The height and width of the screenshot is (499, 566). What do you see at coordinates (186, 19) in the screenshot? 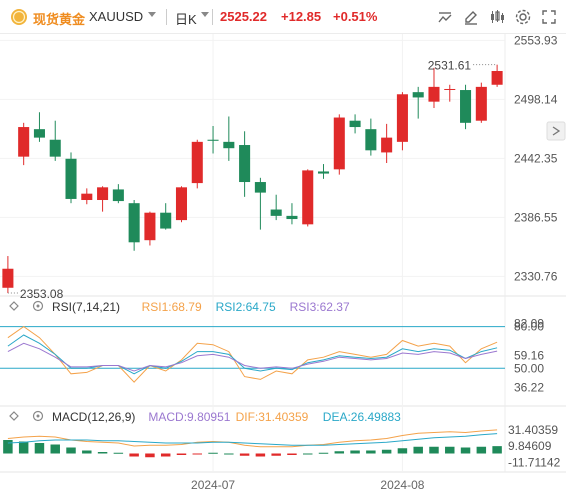
I see `period-selector: 日K` at bounding box center [186, 19].